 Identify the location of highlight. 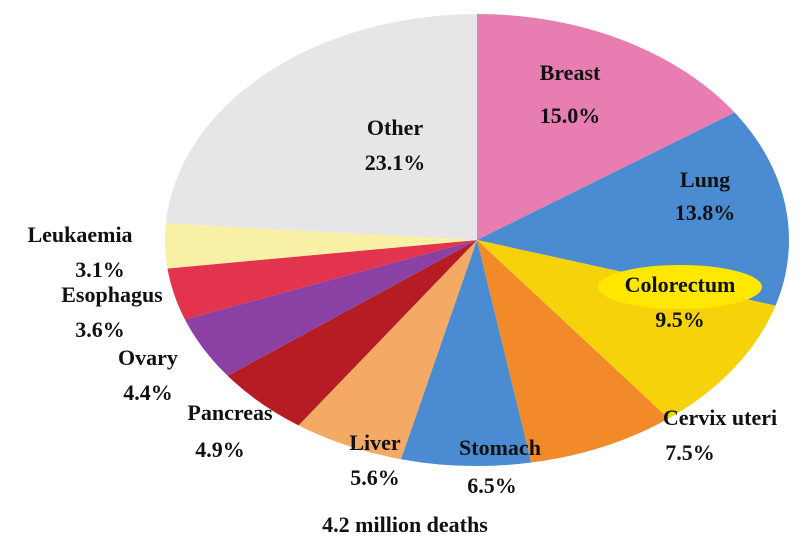
(680, 287).